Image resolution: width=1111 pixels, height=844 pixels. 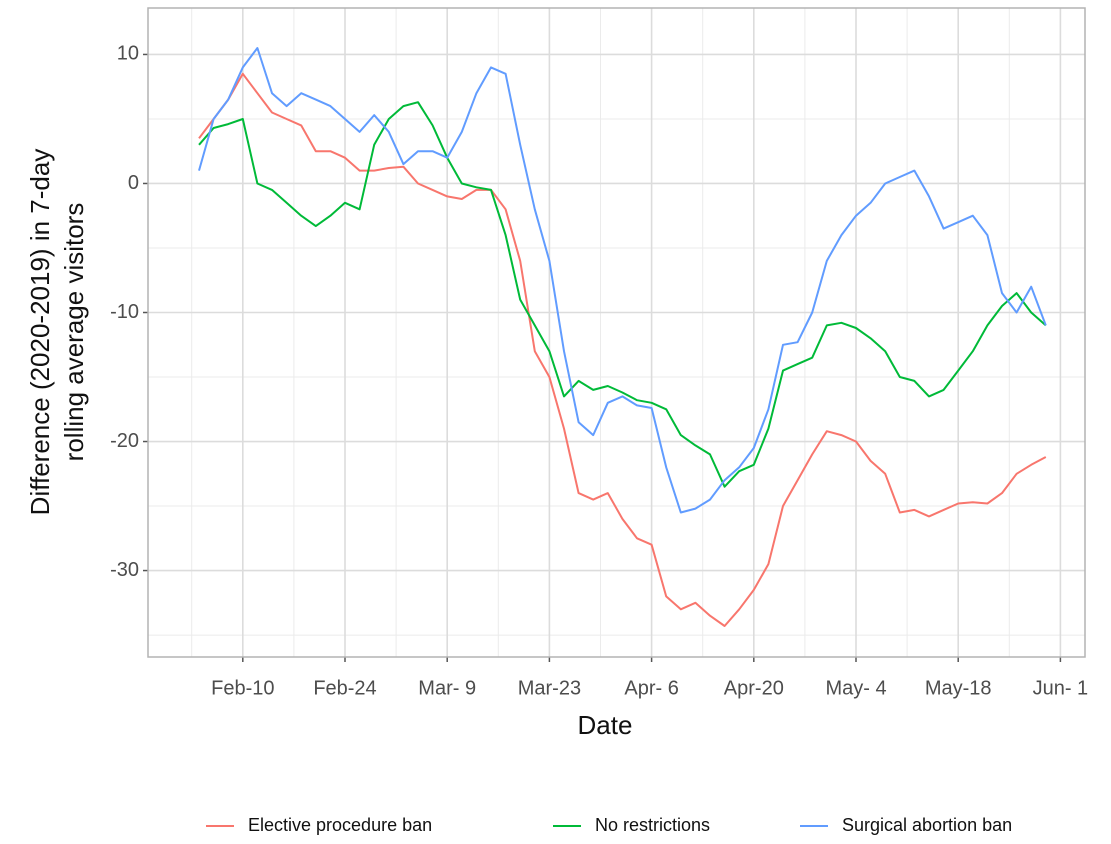 What do you see at coordinates (447, 688) in the screenshot?
I see `x-tick-label: Mar- 9` at bounding box center [447, 688].